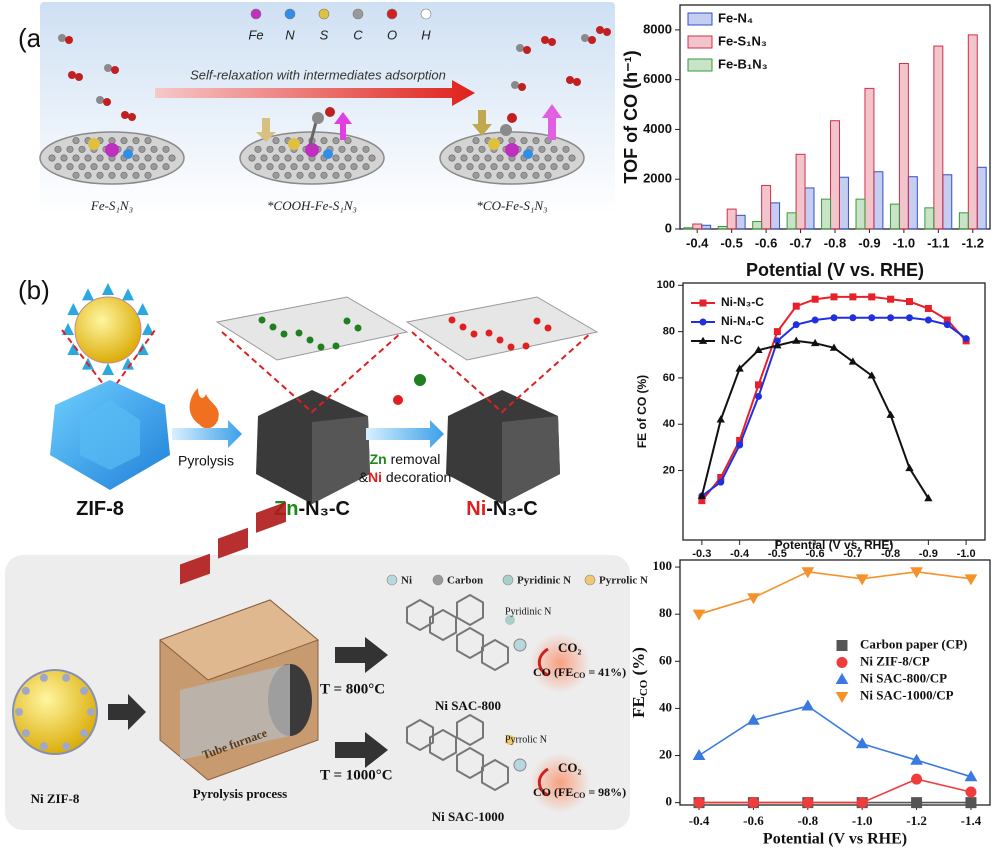 This screenshot has width=1000, height=853. What do you see at coordinates (207, 434) in the screenshot?
I see `step-arrow` at bounding box center [207, 434].